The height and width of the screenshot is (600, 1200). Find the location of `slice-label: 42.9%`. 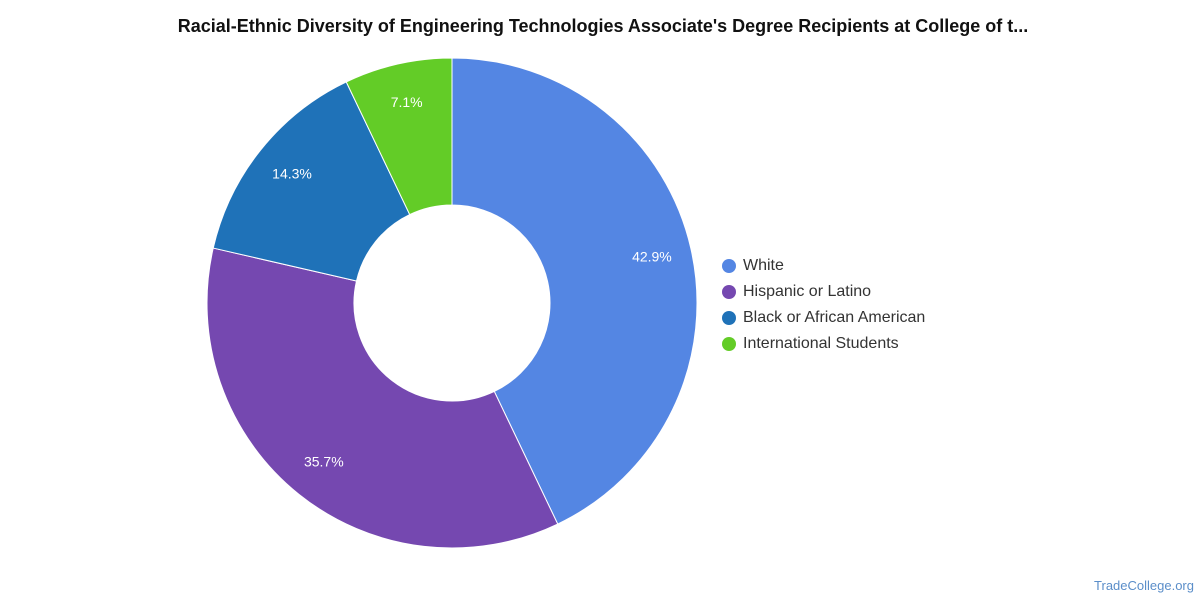

slice-label: 42.9% is located at coordinates (652, 256).